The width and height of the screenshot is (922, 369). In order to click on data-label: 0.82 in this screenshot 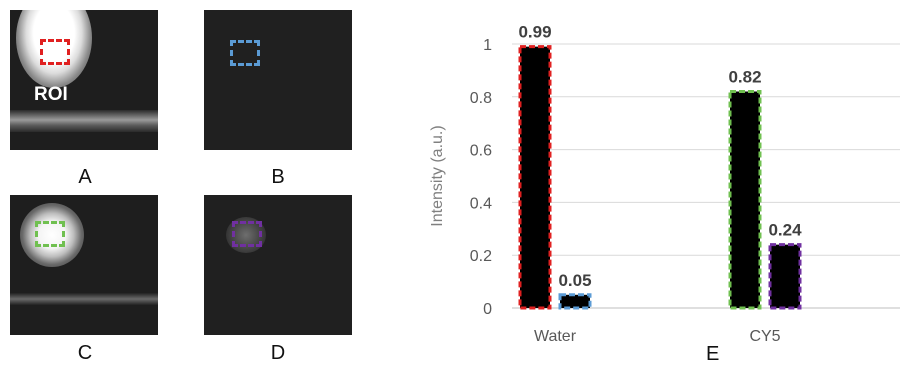, I will do `click(744, 77)`.